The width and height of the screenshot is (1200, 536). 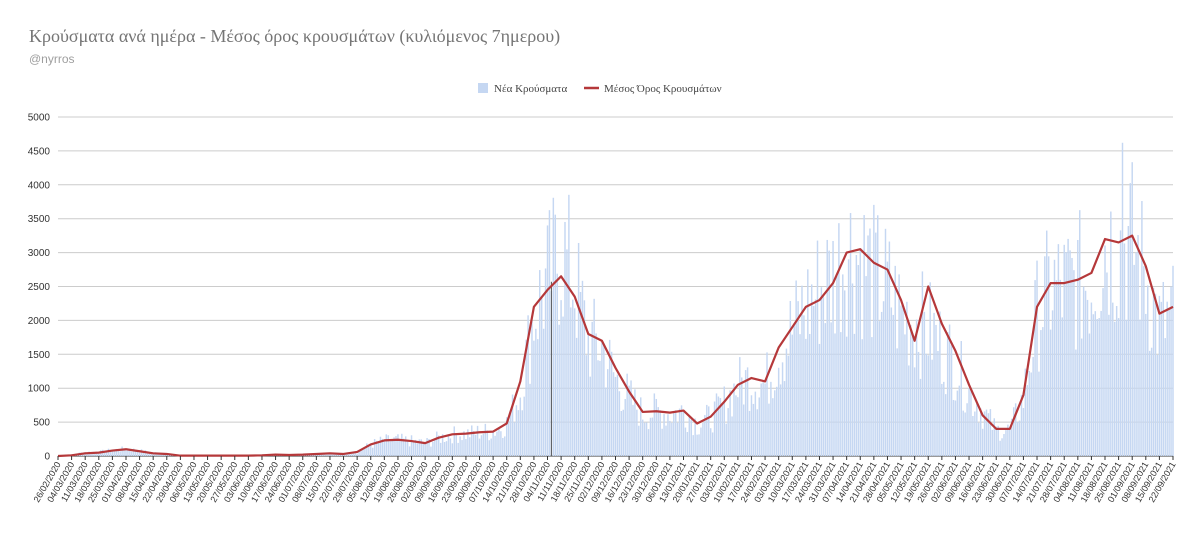 What do you see at coordinates (39, 389) in the screenshot?
I see `y-tick-label: 1000` at bounding box center [39, 389].